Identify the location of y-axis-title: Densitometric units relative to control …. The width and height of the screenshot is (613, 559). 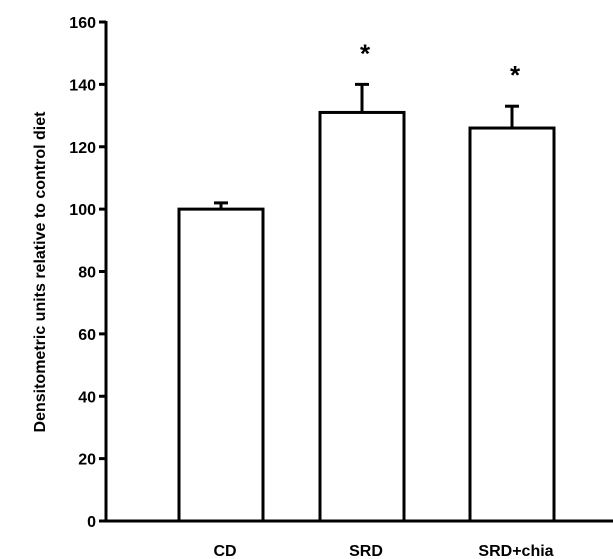
(40, 272).